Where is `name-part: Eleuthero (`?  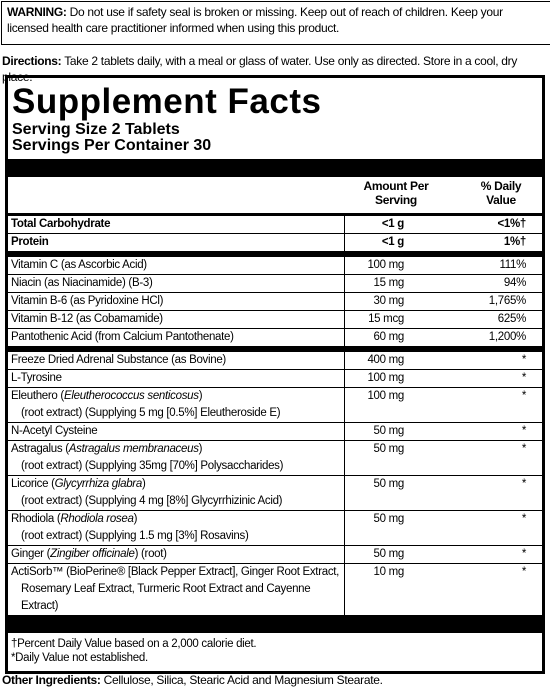 name-part: Eleuthero ( is located at coordinates (37, 396).